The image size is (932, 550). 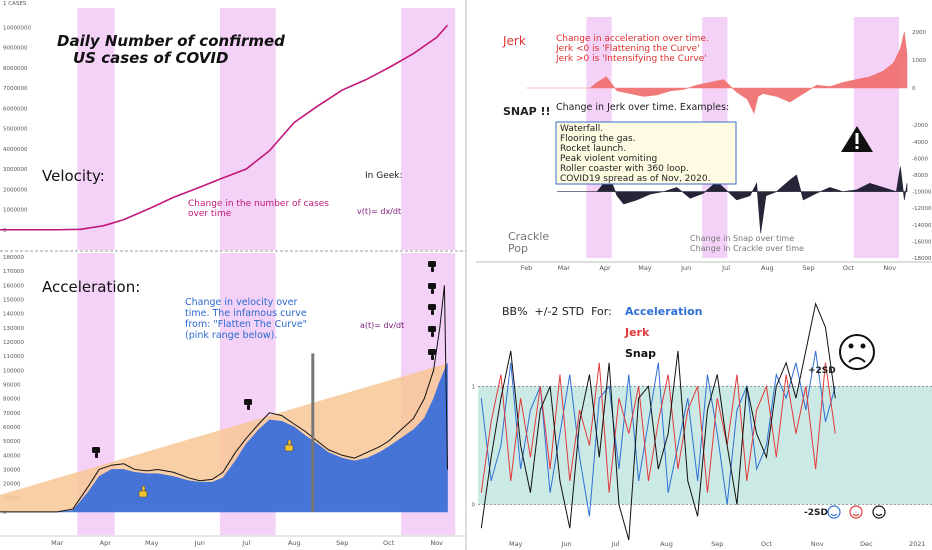 I want to click on formula: a(t)= dv/dt, so click(x=382, y=325).